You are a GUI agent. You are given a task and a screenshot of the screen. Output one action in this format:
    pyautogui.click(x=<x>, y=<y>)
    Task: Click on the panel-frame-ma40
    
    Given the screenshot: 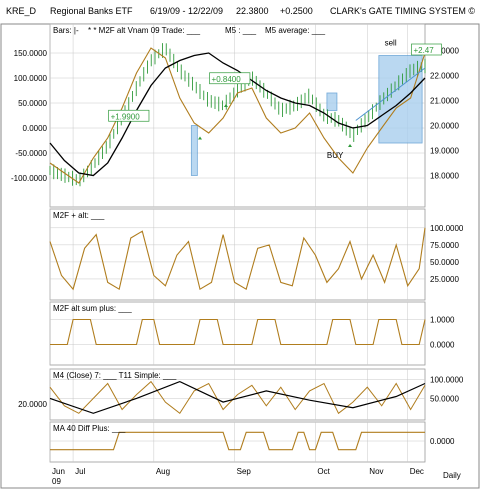 What is the action you would take?
    pyautogui.click(x=237, y=442)
    